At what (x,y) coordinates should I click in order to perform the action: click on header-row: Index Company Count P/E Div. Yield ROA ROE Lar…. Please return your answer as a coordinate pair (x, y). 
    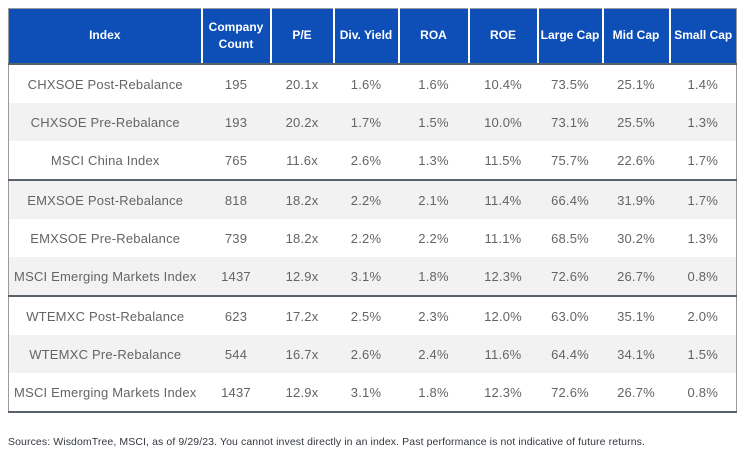
    Looking at the image, I should click on (372, 36).